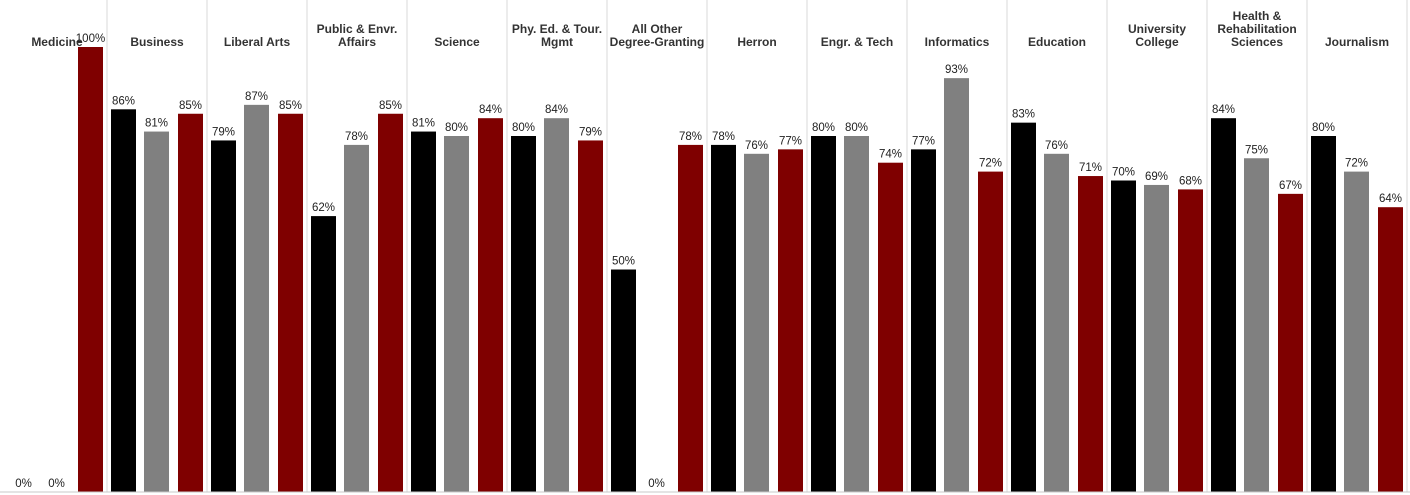 This screenshot has height=495, width=1410. What do you see at coordinates (590, 132) in the screenshot?
I see `data-label: 79%` at bounding box center [590, 132].